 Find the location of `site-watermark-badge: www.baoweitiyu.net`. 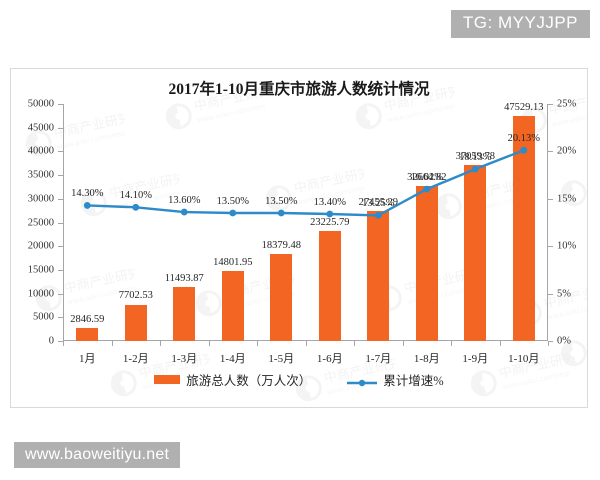

site-watermark-badge: www.baoweitiyu.net is located at coordinates (97, 454).